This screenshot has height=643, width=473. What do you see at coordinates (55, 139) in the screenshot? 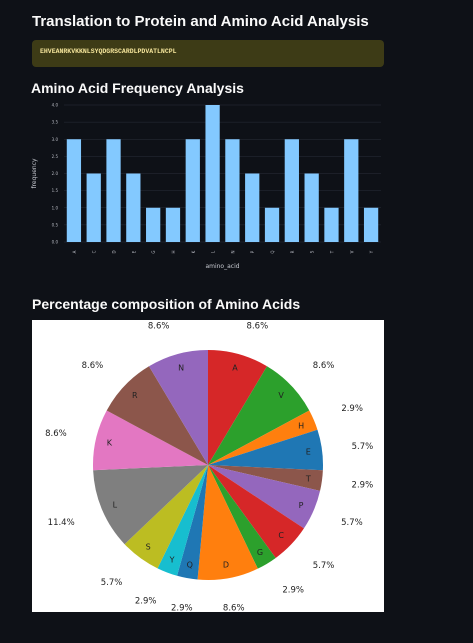
I see `y-tick-label: 3.0` at bounding box center [55, 139].